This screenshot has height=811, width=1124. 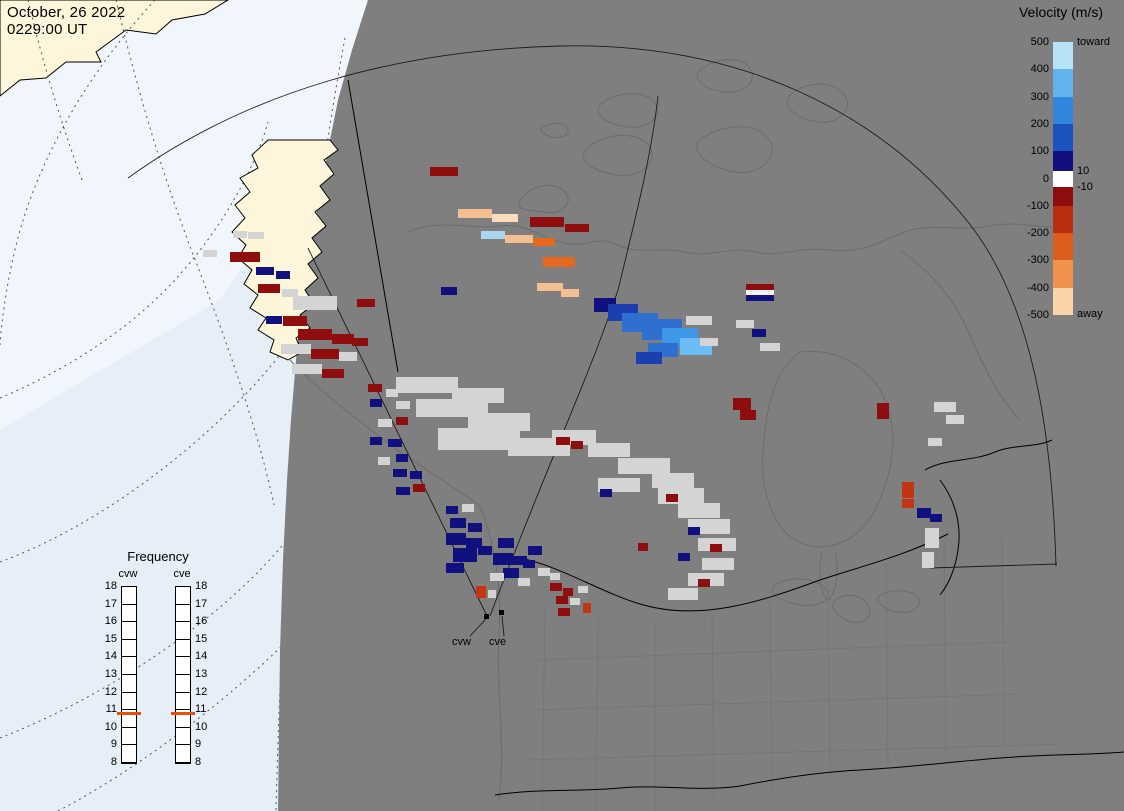 What do you see at coordinates (66, 12) in the screenshot?
I see `date-text: October, 26 2022` at bounding box center [66, 12].